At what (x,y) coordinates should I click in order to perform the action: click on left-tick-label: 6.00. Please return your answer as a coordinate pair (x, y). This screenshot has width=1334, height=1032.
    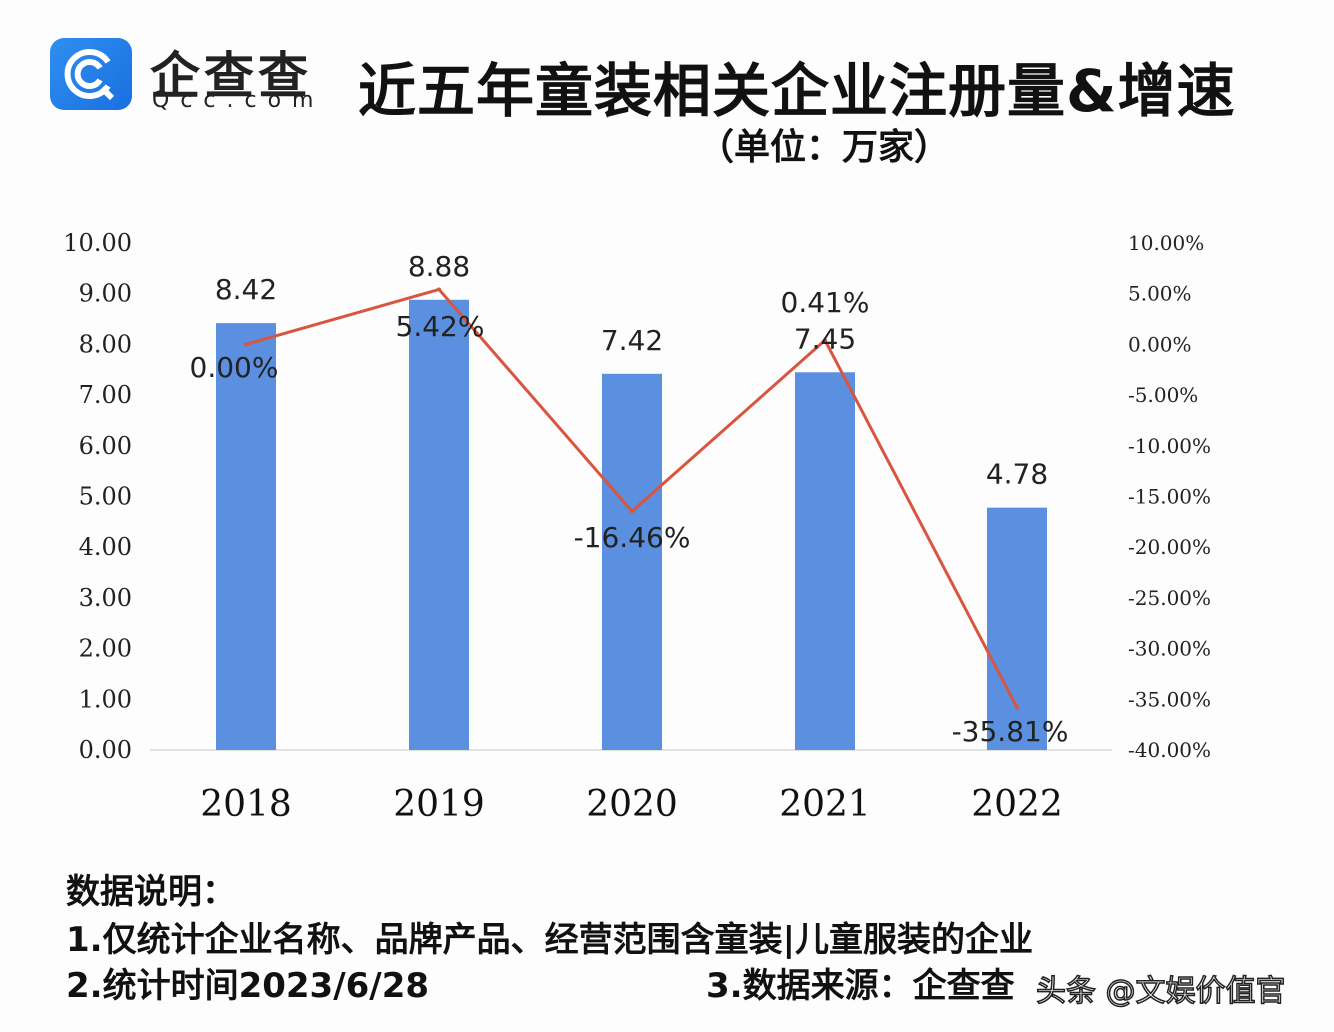
    Looking at the image, I should click on (105, 446).